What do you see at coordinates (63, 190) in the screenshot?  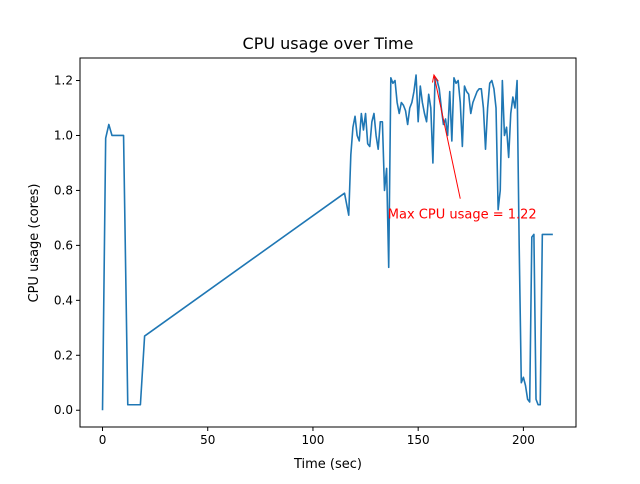 I see `y-tick-label: 0.8` at bounding box center [63, 190].